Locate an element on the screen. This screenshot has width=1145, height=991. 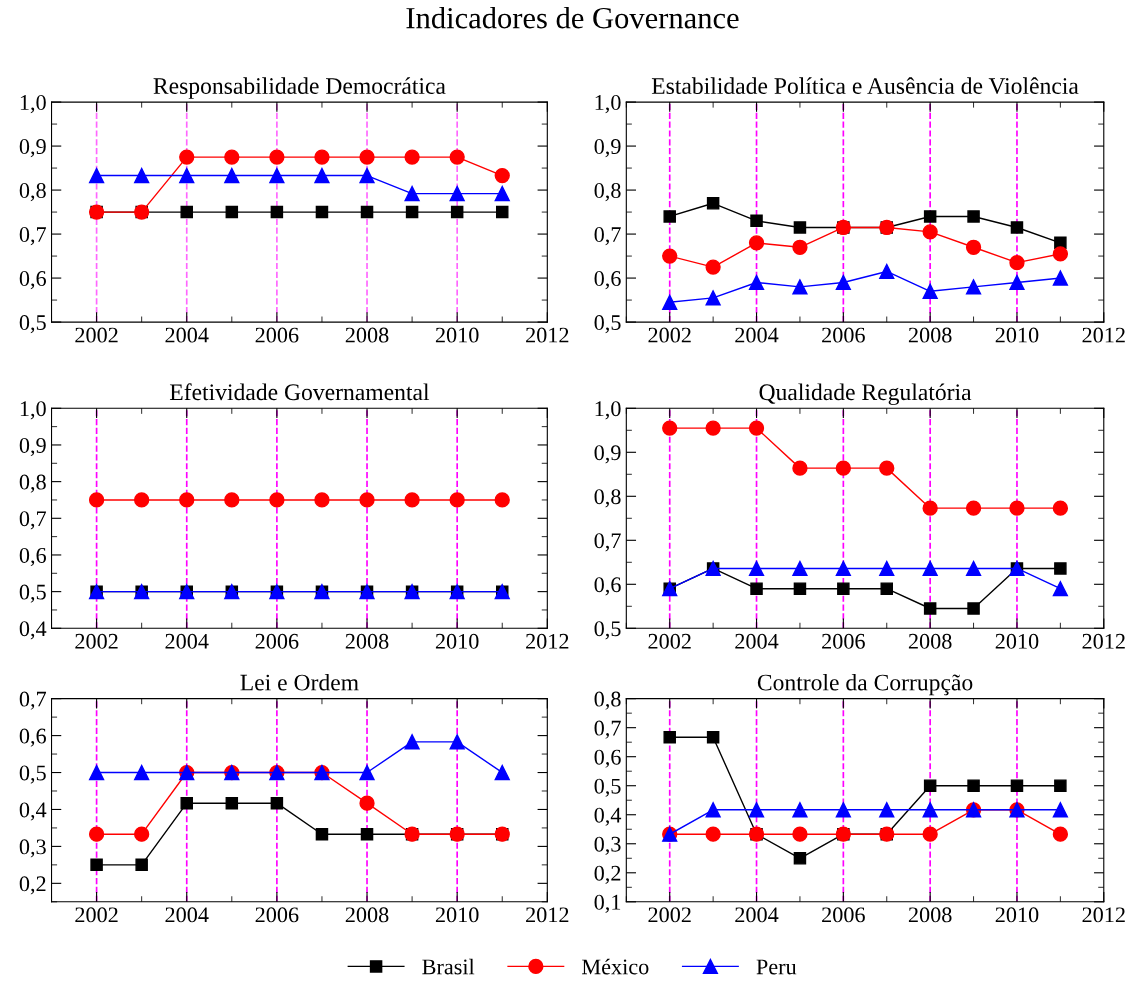
chart-title: Lei e Ordem is located at coordinates (299, 682).